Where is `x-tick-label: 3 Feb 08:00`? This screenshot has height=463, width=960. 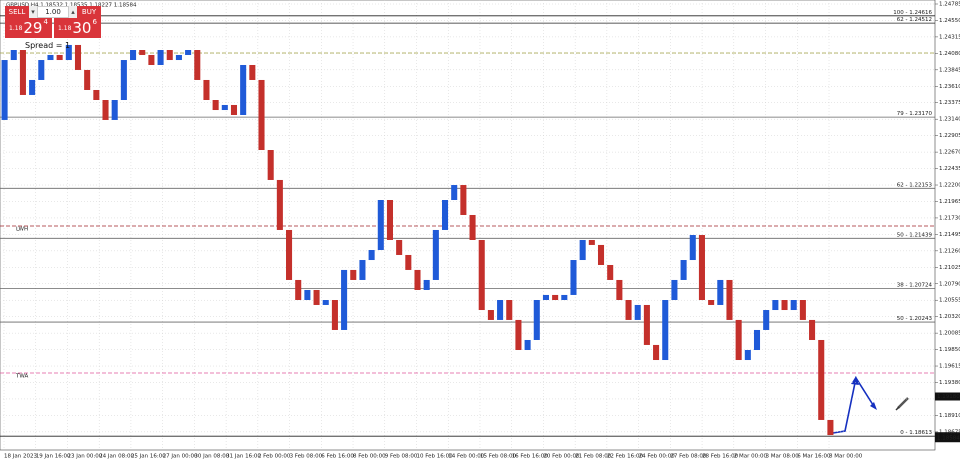
x-tick-label: 3 Feb 08:00 is located at coordinates (306, 457).